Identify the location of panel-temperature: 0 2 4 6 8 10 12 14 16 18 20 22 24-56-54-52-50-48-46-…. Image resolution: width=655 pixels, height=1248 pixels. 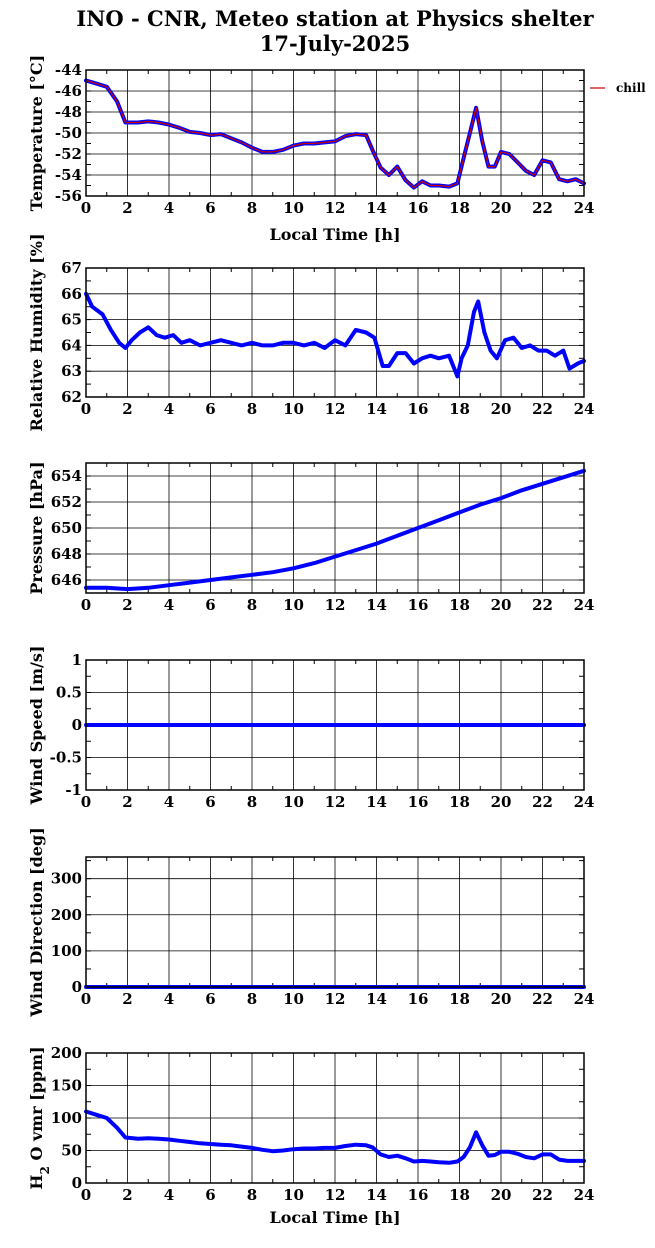
(336, 149).